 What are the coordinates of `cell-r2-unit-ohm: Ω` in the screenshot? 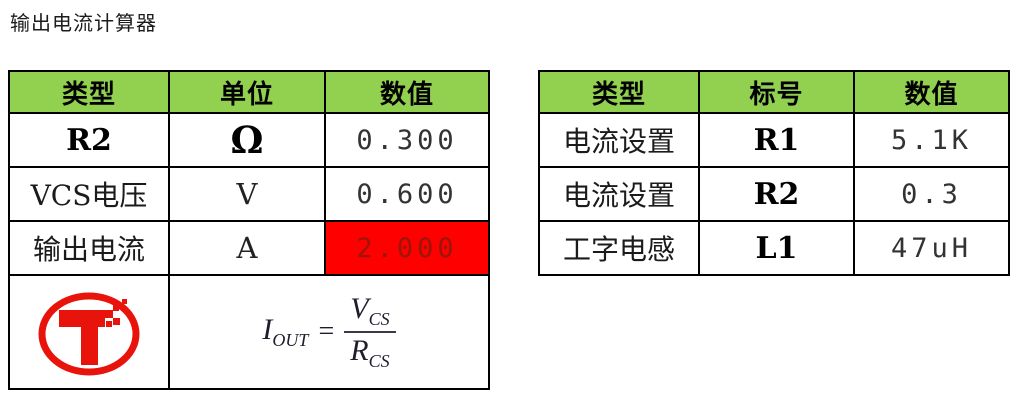 It's located at (247, 140).